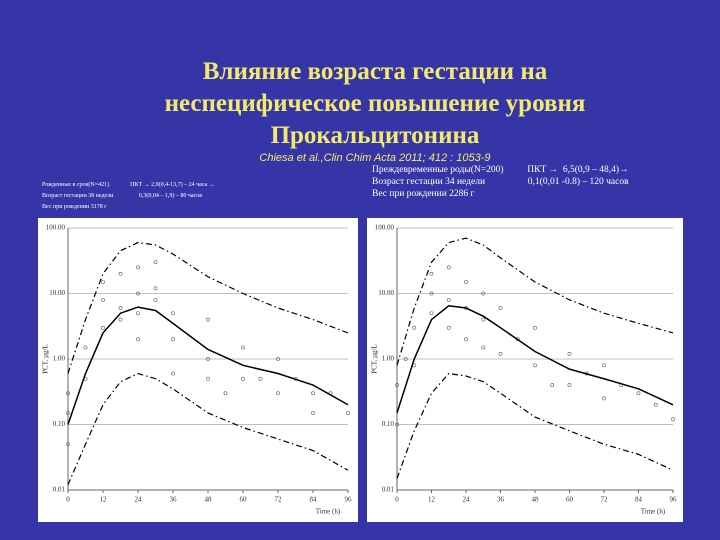 The width and height of the screenshot is (720, 540). What do you see at coordinates (375, 103) in the screenshot?
I see `slide-title: неспецифическое повышение уровня` at bounding box center [375, 103].